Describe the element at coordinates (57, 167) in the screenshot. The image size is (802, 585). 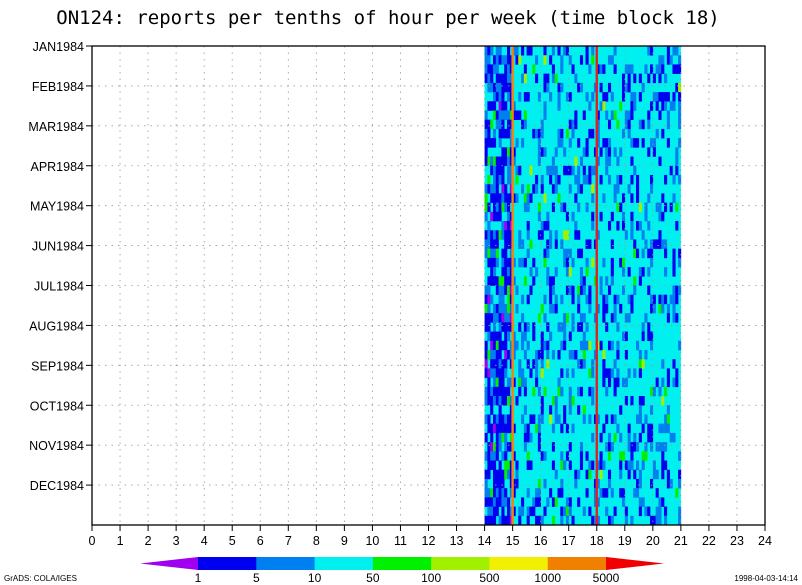
I see `y-tick-label: APR1984` at that location.